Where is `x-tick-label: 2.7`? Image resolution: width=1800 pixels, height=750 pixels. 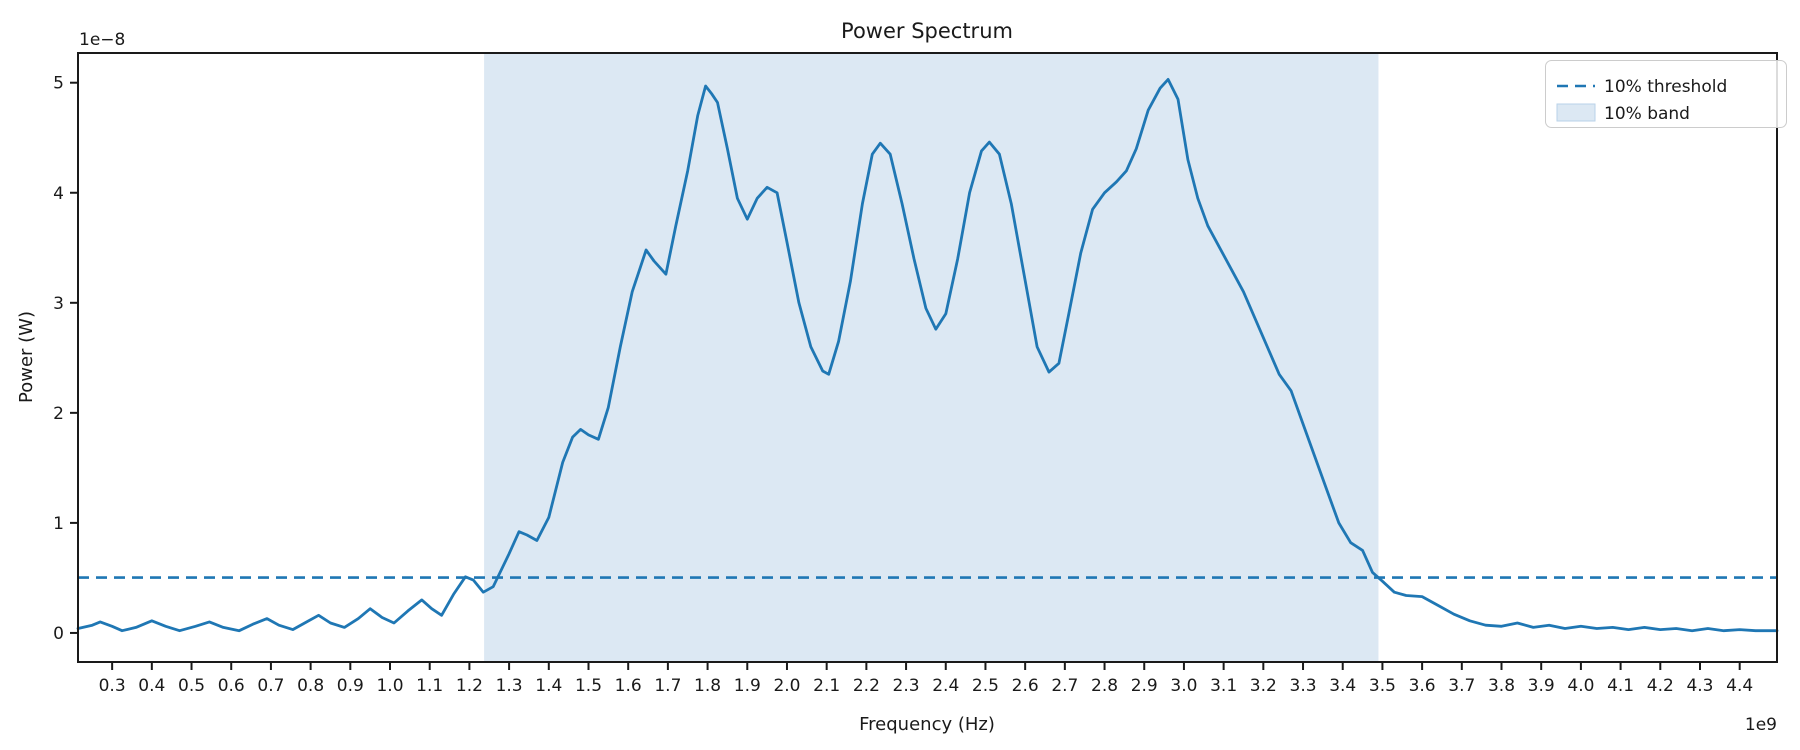
x-tick-label: 2.7 is located at coordinates (1064, 686).